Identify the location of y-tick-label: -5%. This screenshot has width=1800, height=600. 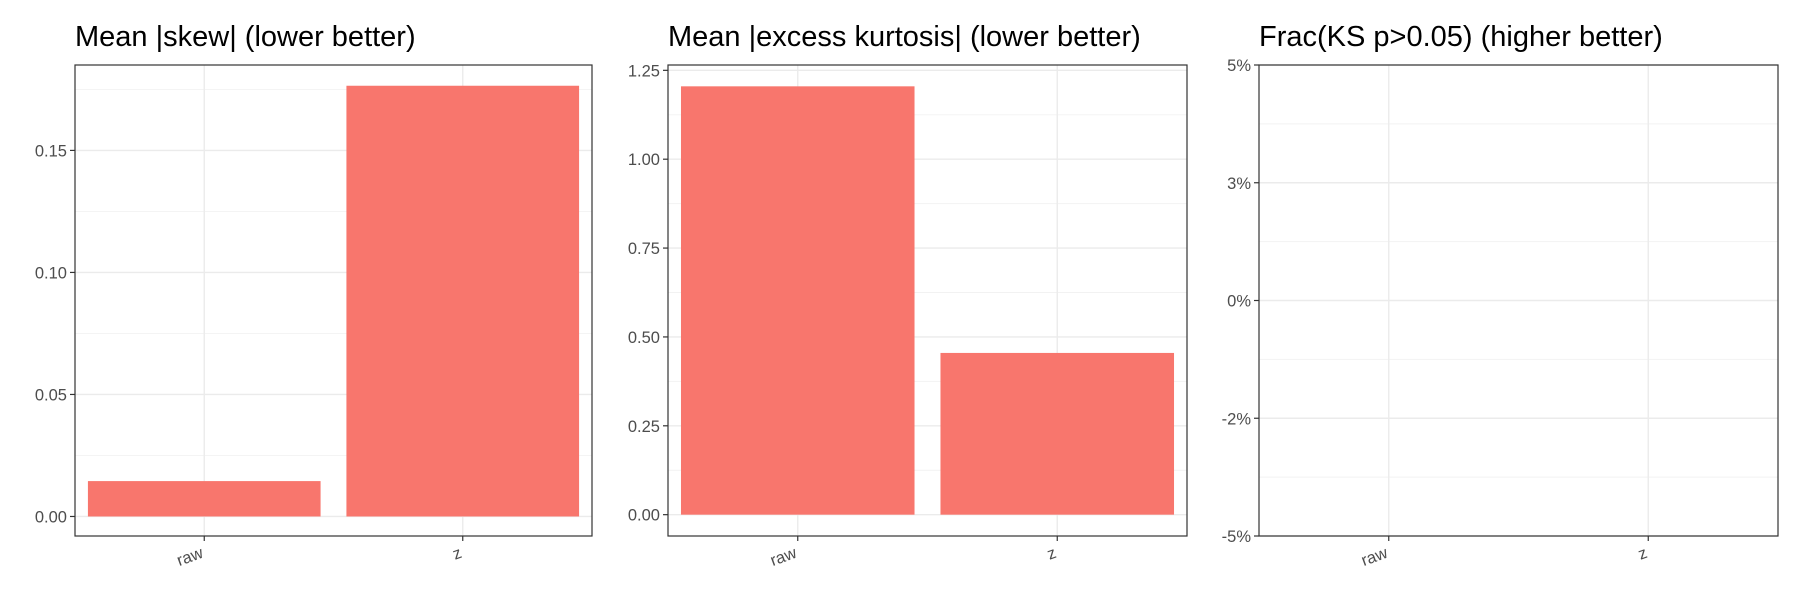
(1237, 537).